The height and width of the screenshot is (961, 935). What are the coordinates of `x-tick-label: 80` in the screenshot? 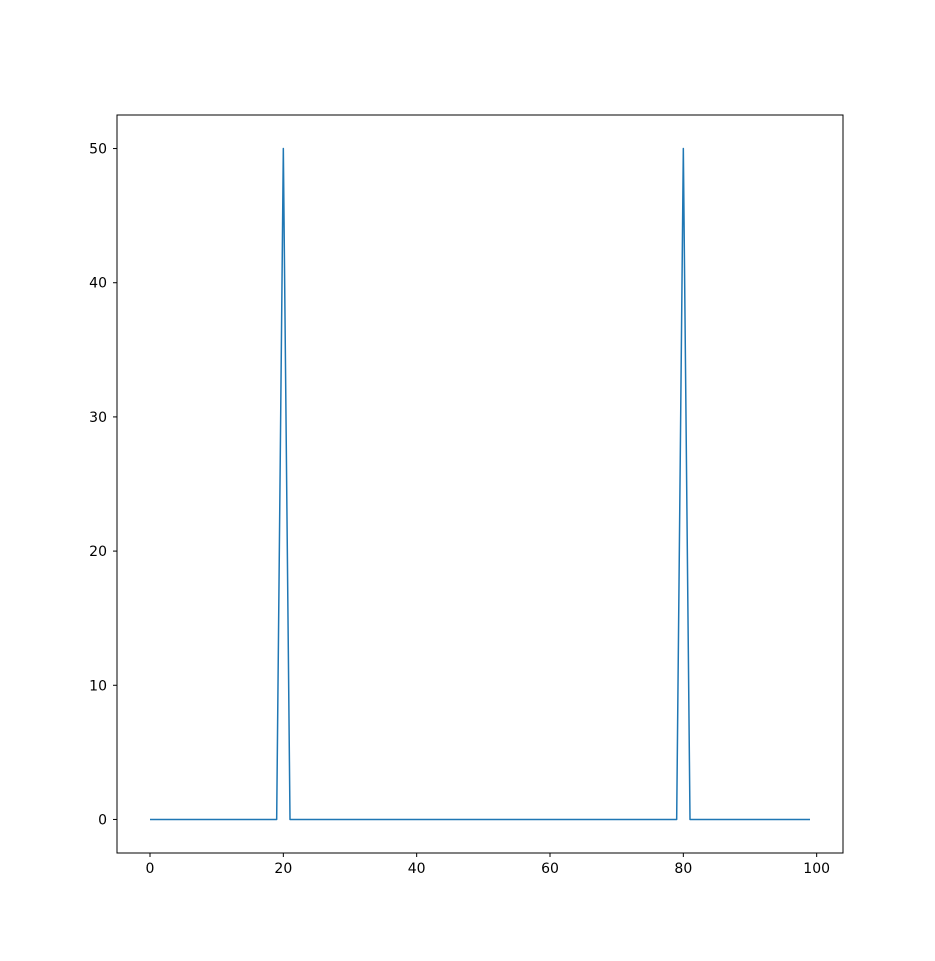 It's located at (683, 869).